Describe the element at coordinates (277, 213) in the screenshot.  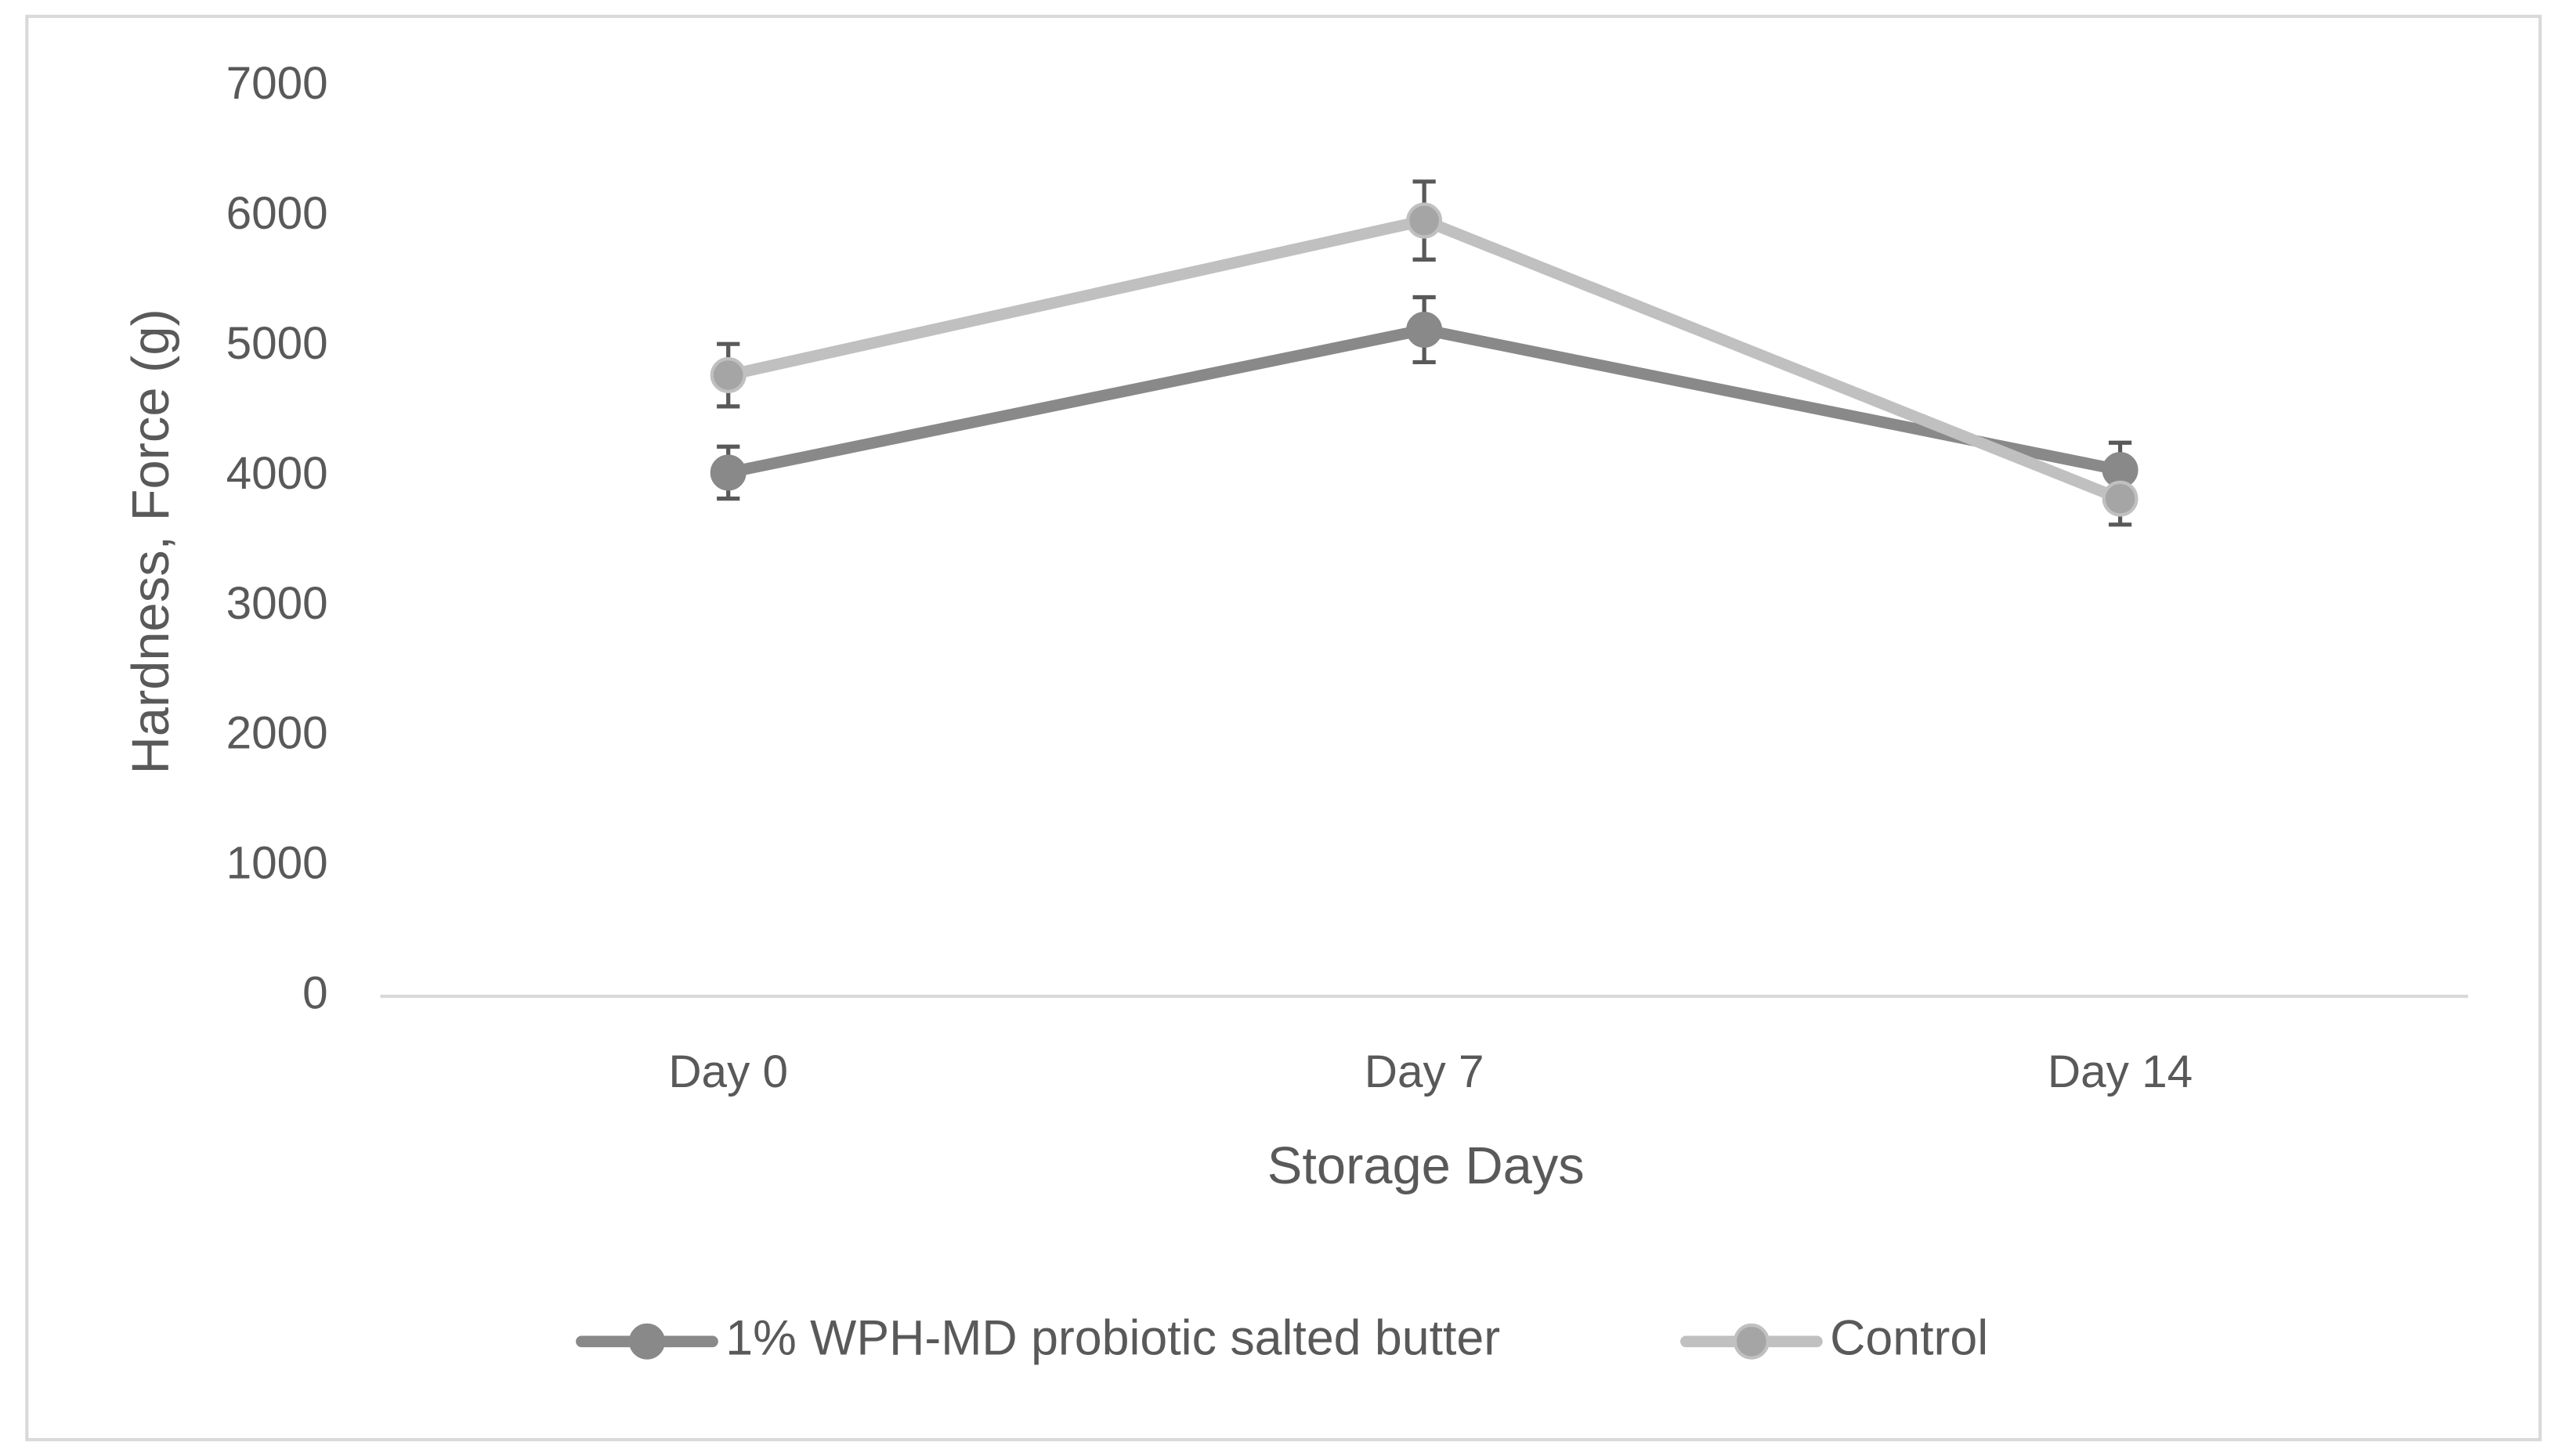
I see `y-tick-label: 6000` at that location.